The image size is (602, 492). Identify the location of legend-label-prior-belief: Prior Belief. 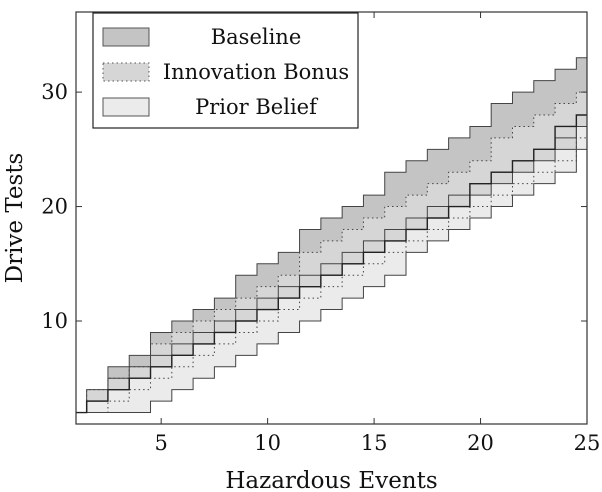
(257, 107).